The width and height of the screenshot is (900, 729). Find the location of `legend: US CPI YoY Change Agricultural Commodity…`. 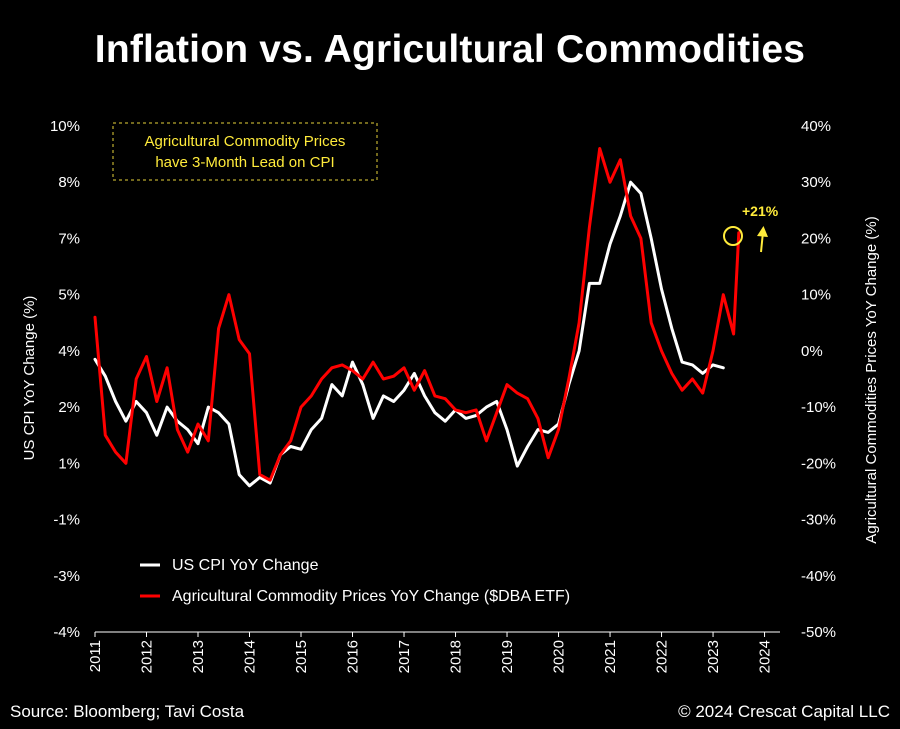

legend: US CPI YoY Change Agricultural Commodity… is located at coordinates (355, 581).